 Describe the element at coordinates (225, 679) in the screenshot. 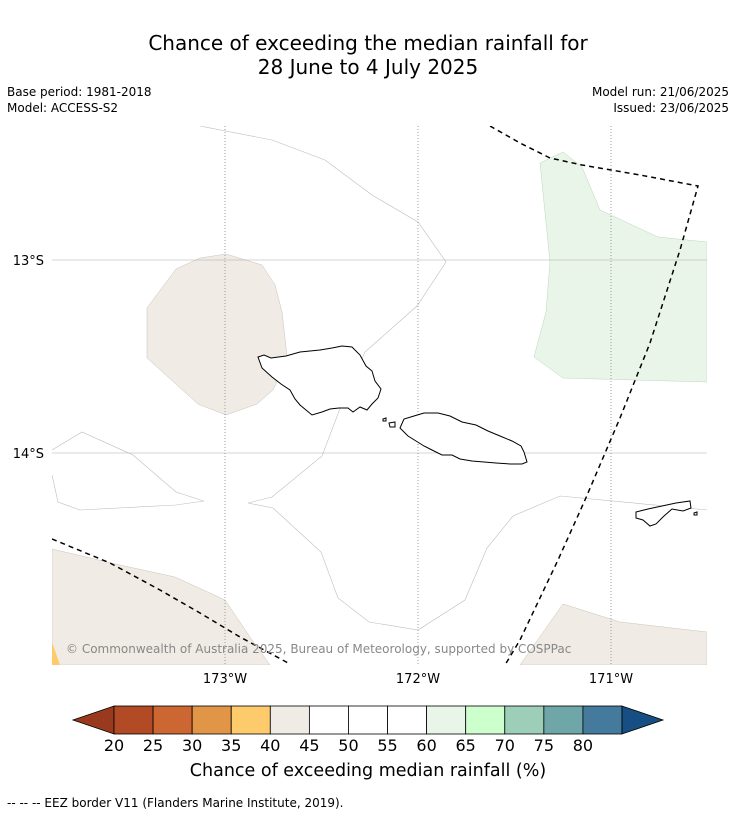

I see `lon-label-173w: 173°W` at that location.